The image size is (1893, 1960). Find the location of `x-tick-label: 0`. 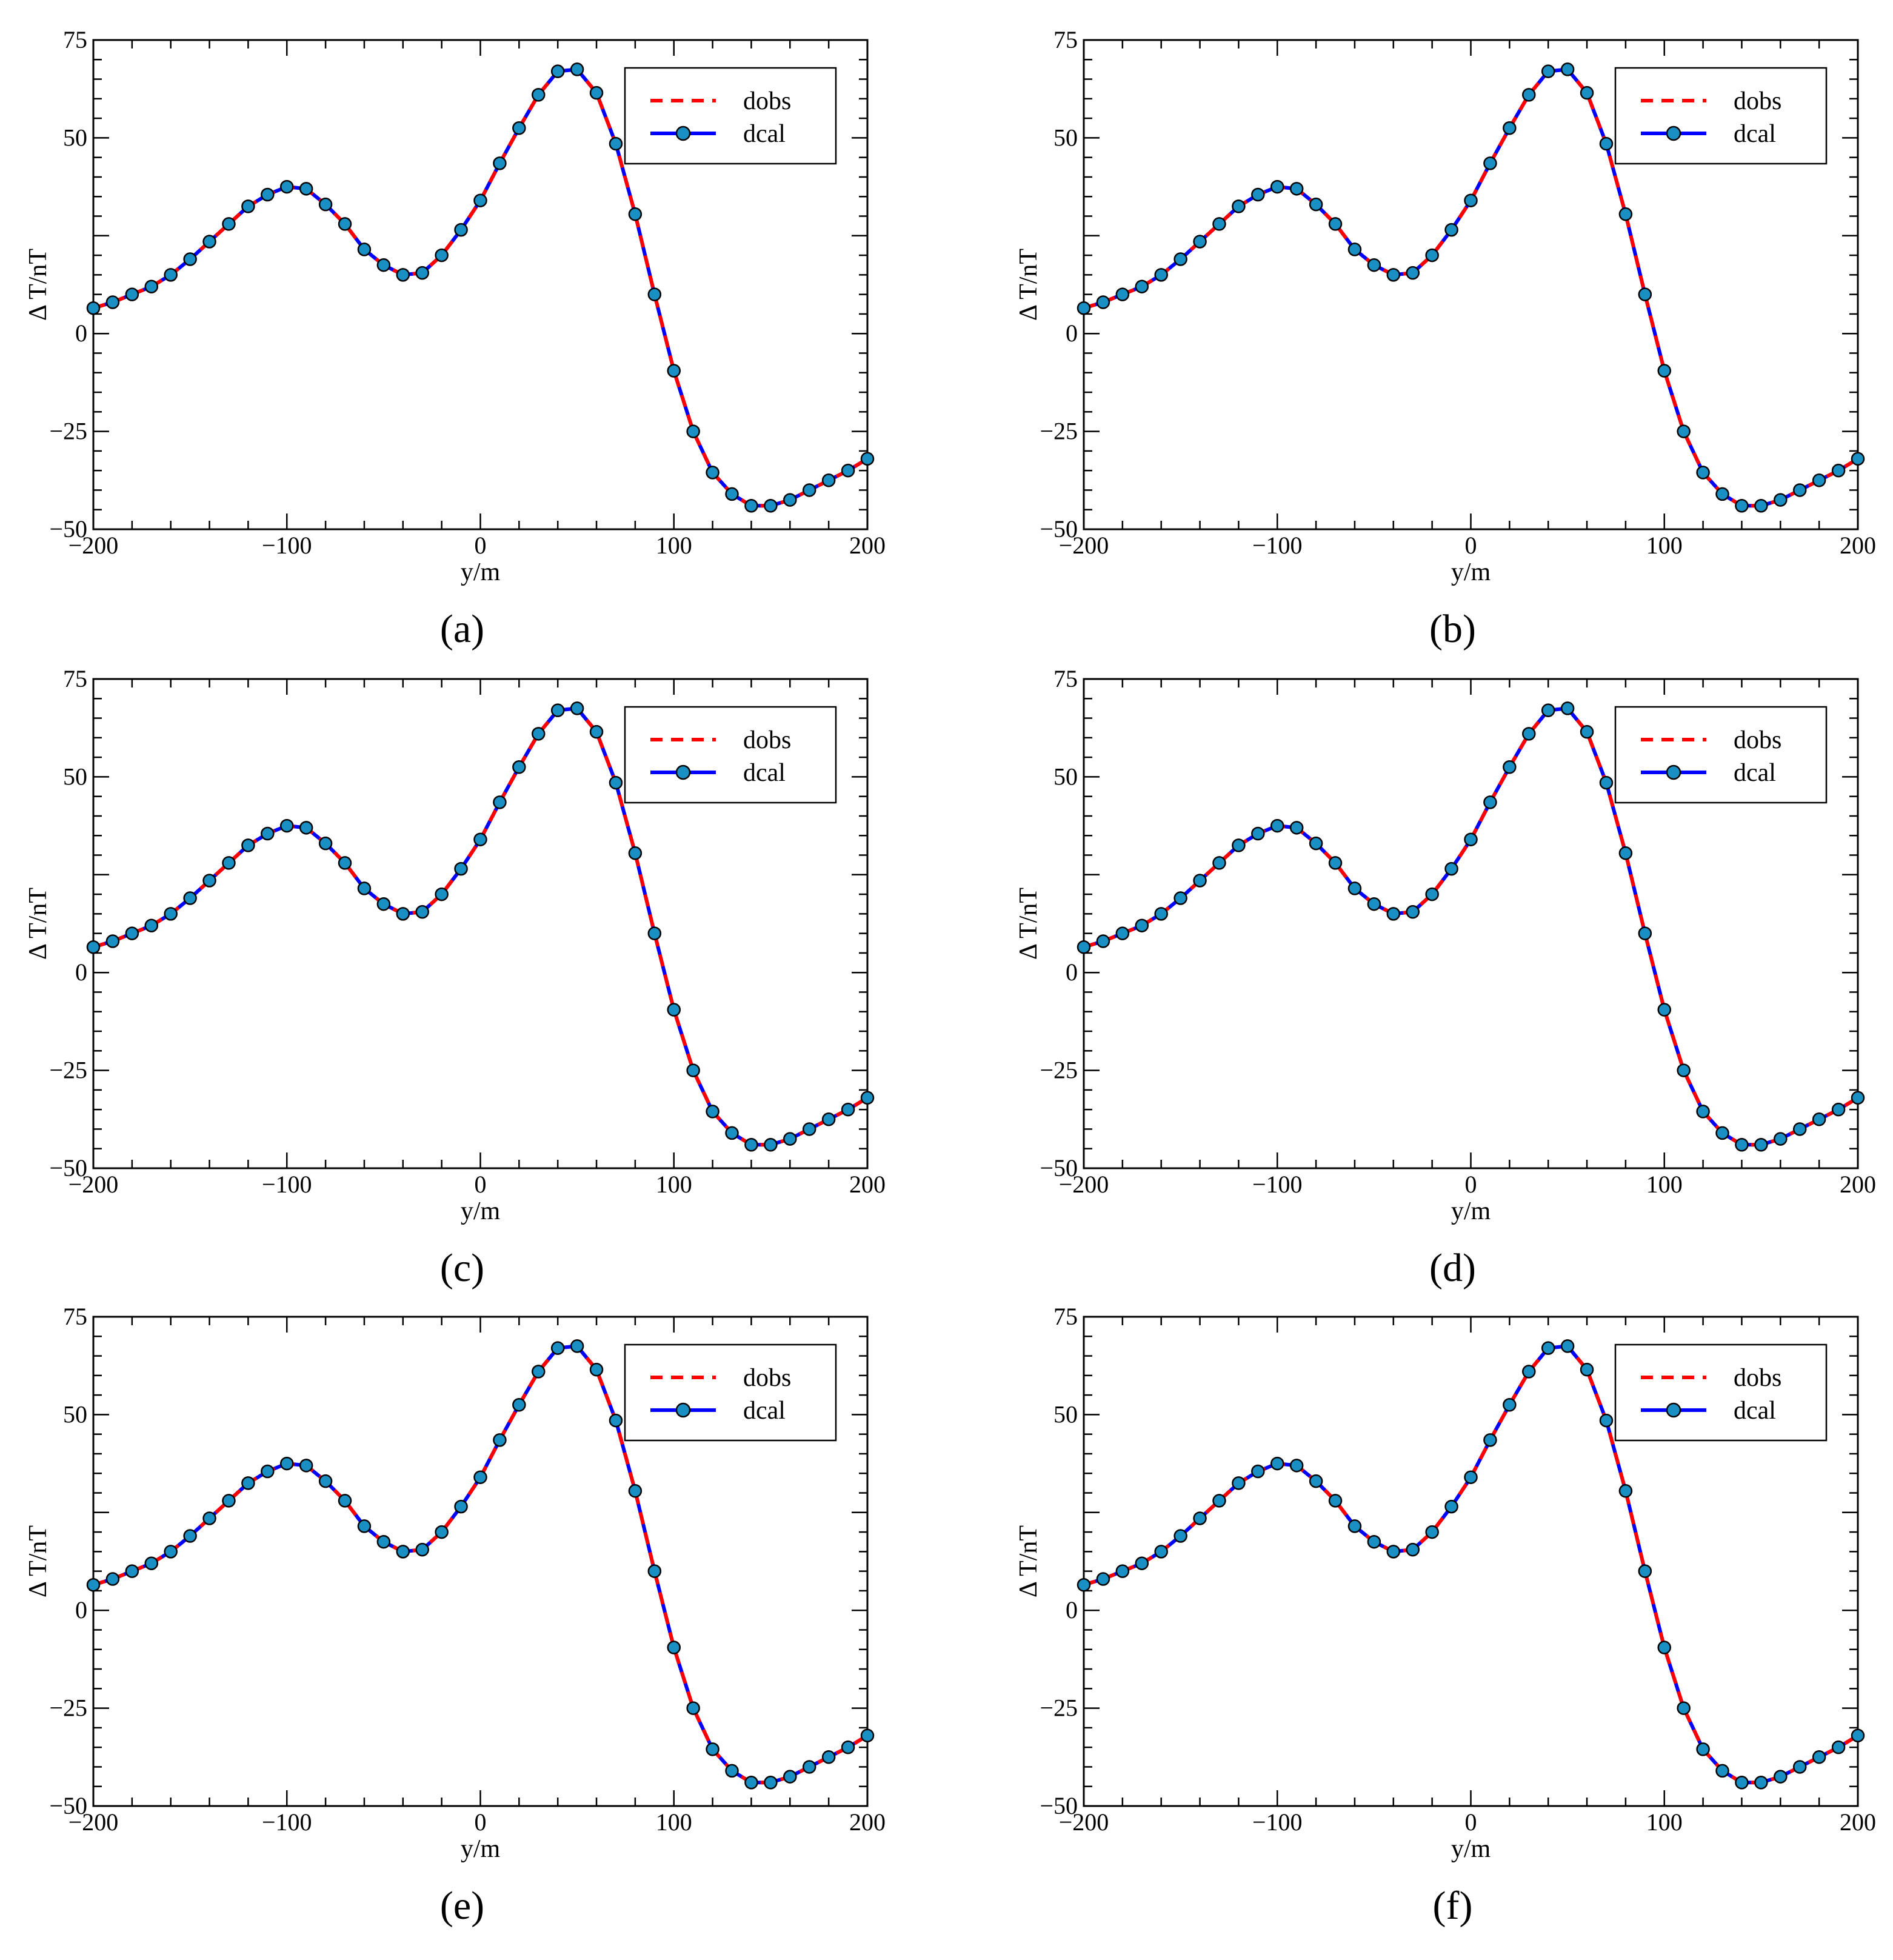

x-tick-label: 0 is located at coordinates (1471, 545).